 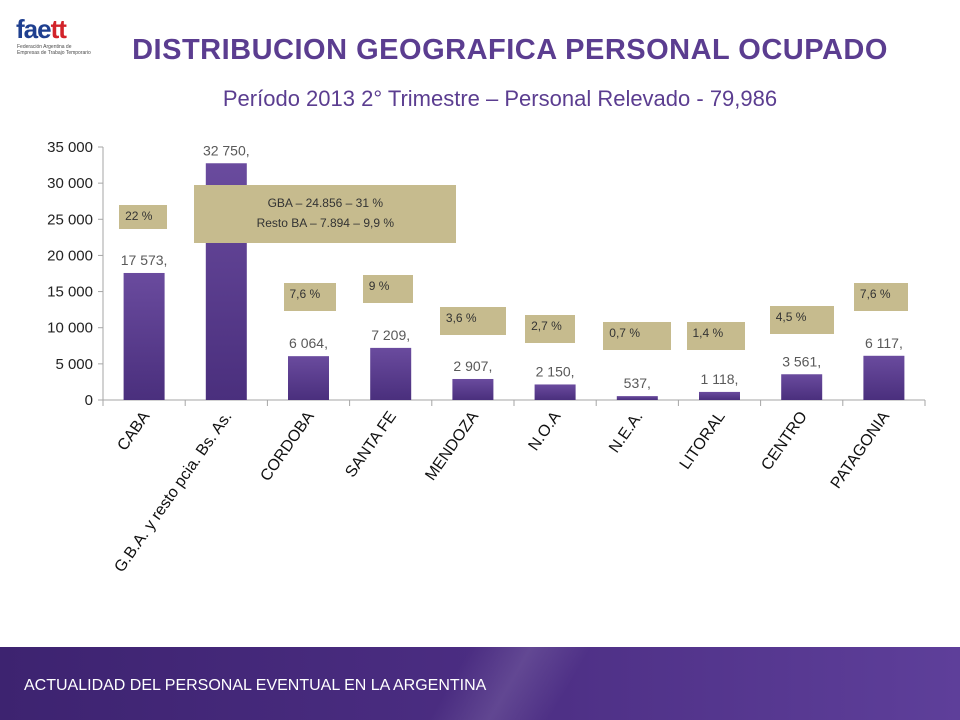 What do you see at coordinates (550, 329) in the screenshot?
I see `percentage-annotation: 2,7 %` at bounding box center [550, 329].